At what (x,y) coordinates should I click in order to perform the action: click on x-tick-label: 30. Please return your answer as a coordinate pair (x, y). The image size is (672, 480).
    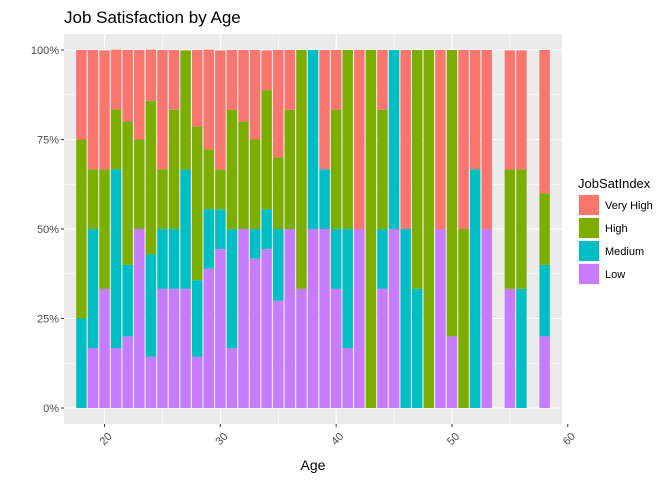
    Looking at the image, I should click on (221, 439).